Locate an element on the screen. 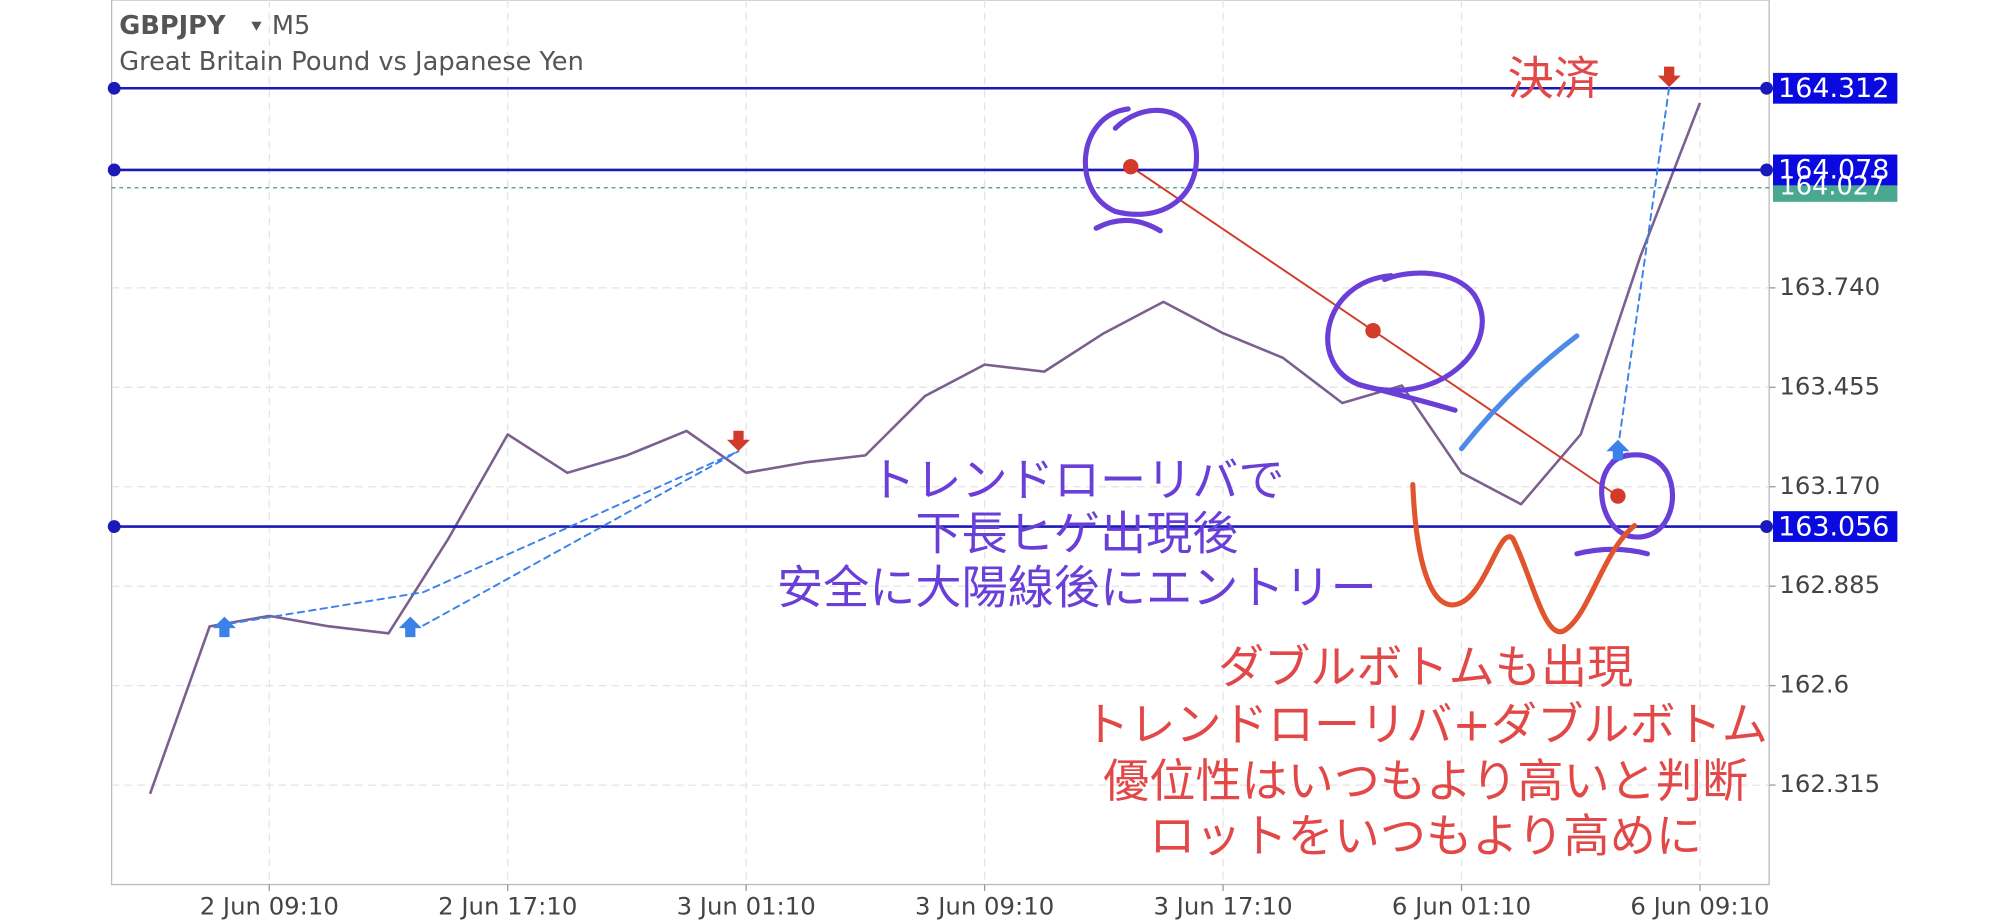 The image size is (2000, 923). annotation: ロットをいつもより高めに is located at coordinates (1425, 836).